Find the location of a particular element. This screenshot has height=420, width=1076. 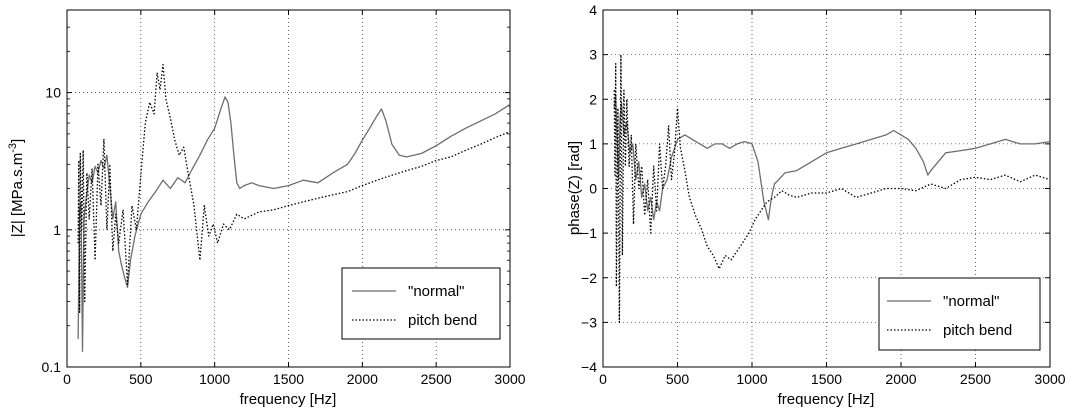

y-axis-label-main: |Z| [MPa.s.m is located at coordinates (17, 195).